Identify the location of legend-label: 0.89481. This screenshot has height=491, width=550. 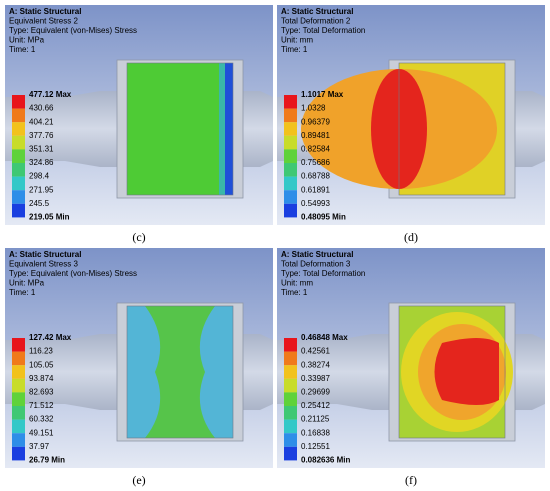
(315, 135).